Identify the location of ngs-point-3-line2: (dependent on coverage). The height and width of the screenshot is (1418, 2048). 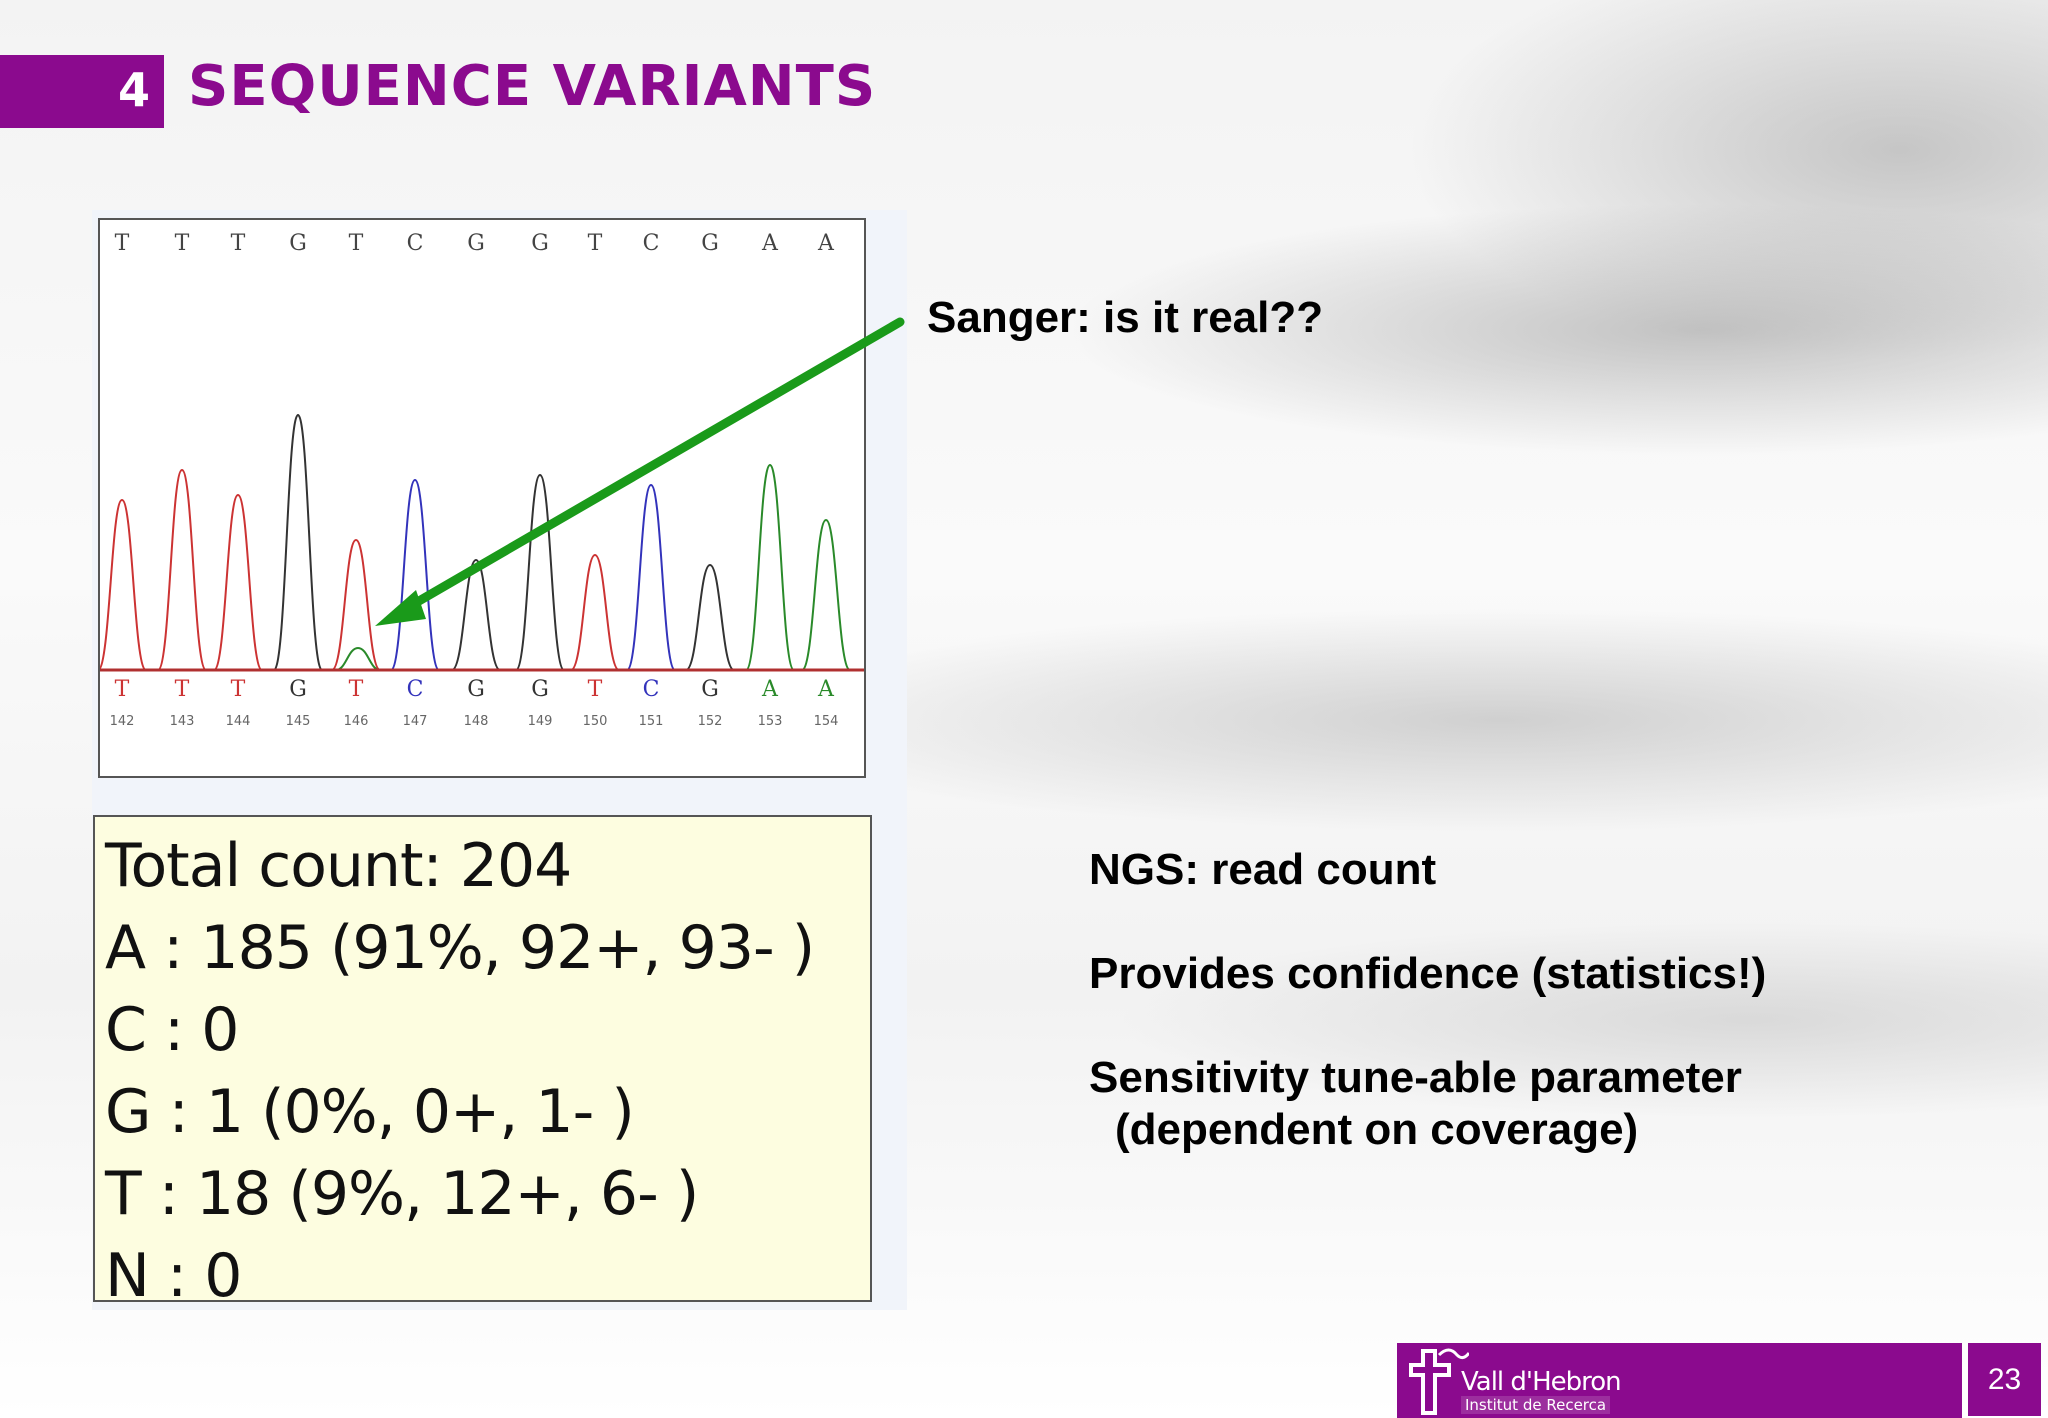
(1377, 1129).